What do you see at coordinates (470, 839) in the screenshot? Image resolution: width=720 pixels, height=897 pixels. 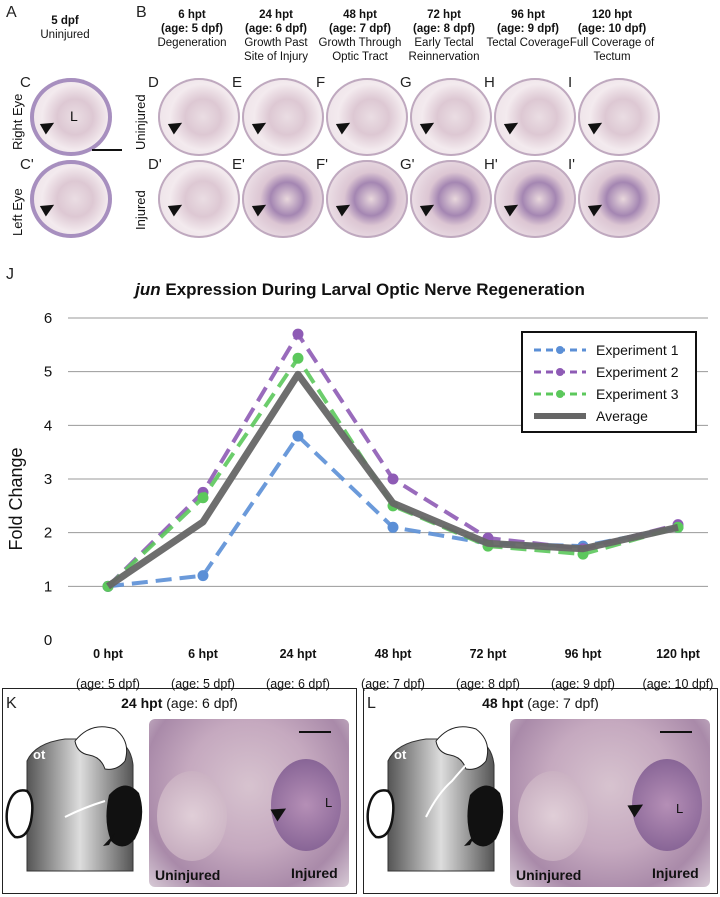 I see `arrowhead-icon` at bounding box center [470, 839].